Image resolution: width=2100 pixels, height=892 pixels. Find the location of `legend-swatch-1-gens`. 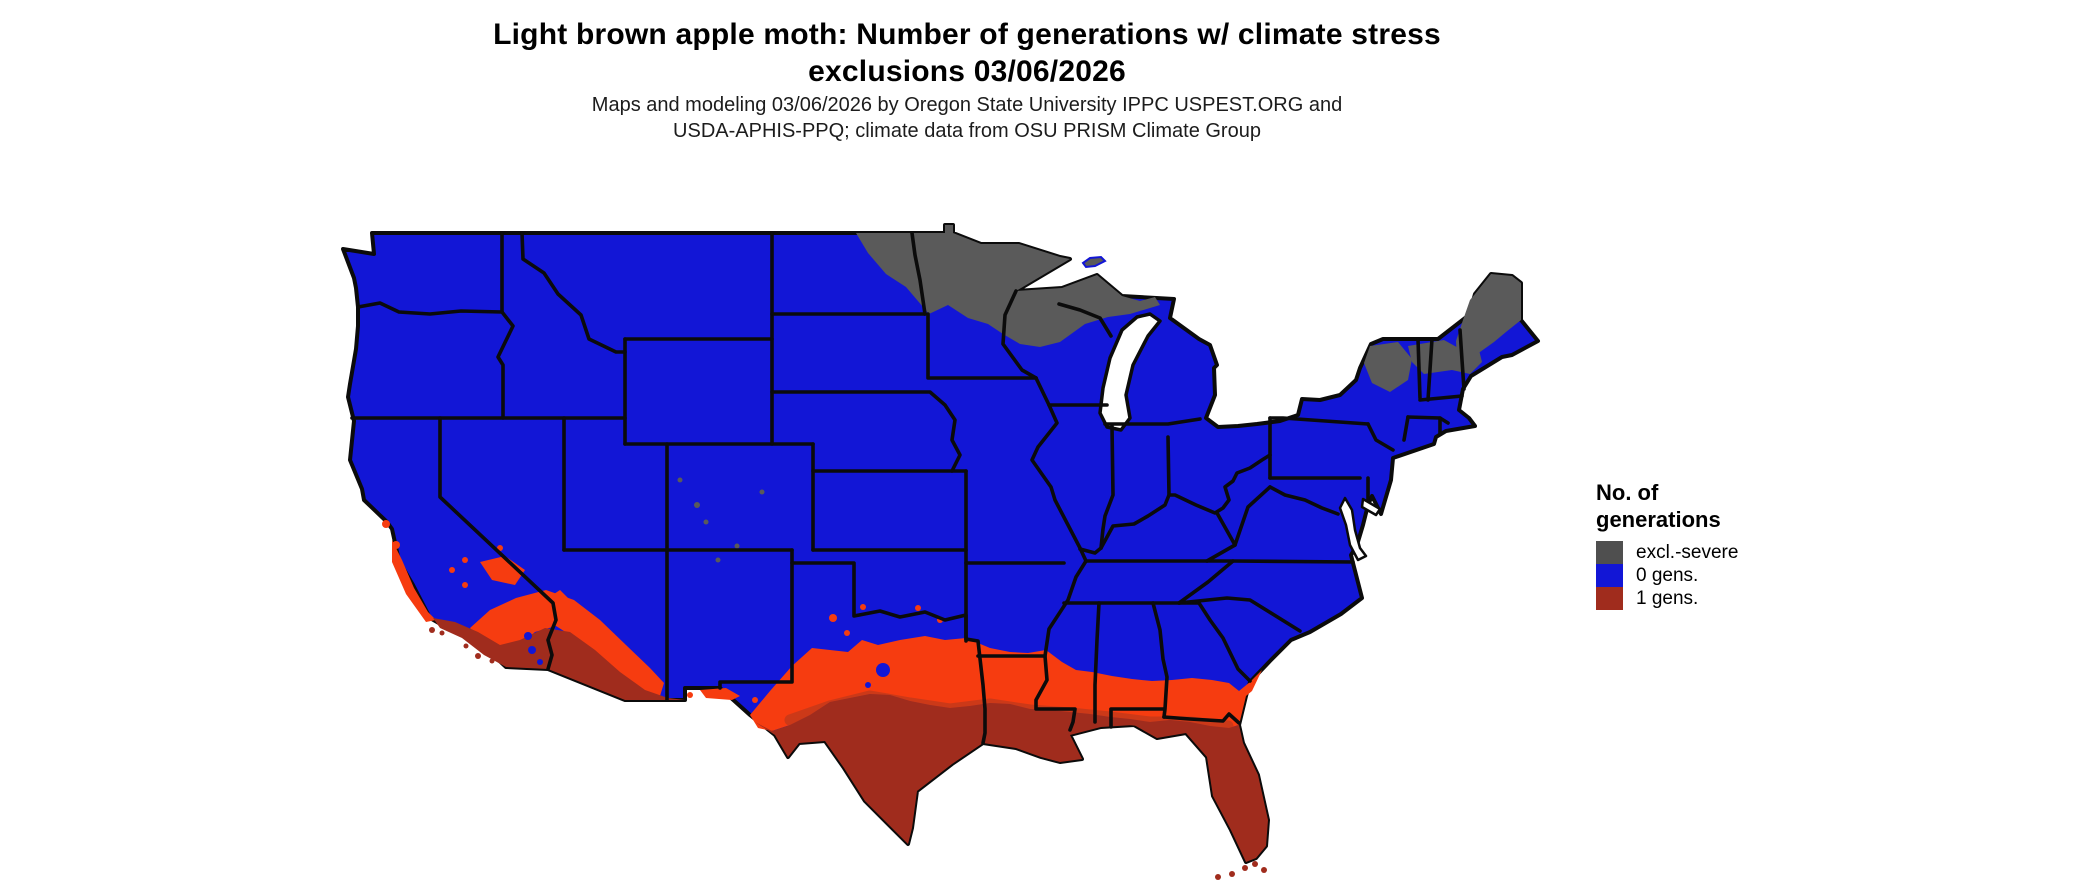

legend-swatch-1-gens is located at coordinates (1609, 598).